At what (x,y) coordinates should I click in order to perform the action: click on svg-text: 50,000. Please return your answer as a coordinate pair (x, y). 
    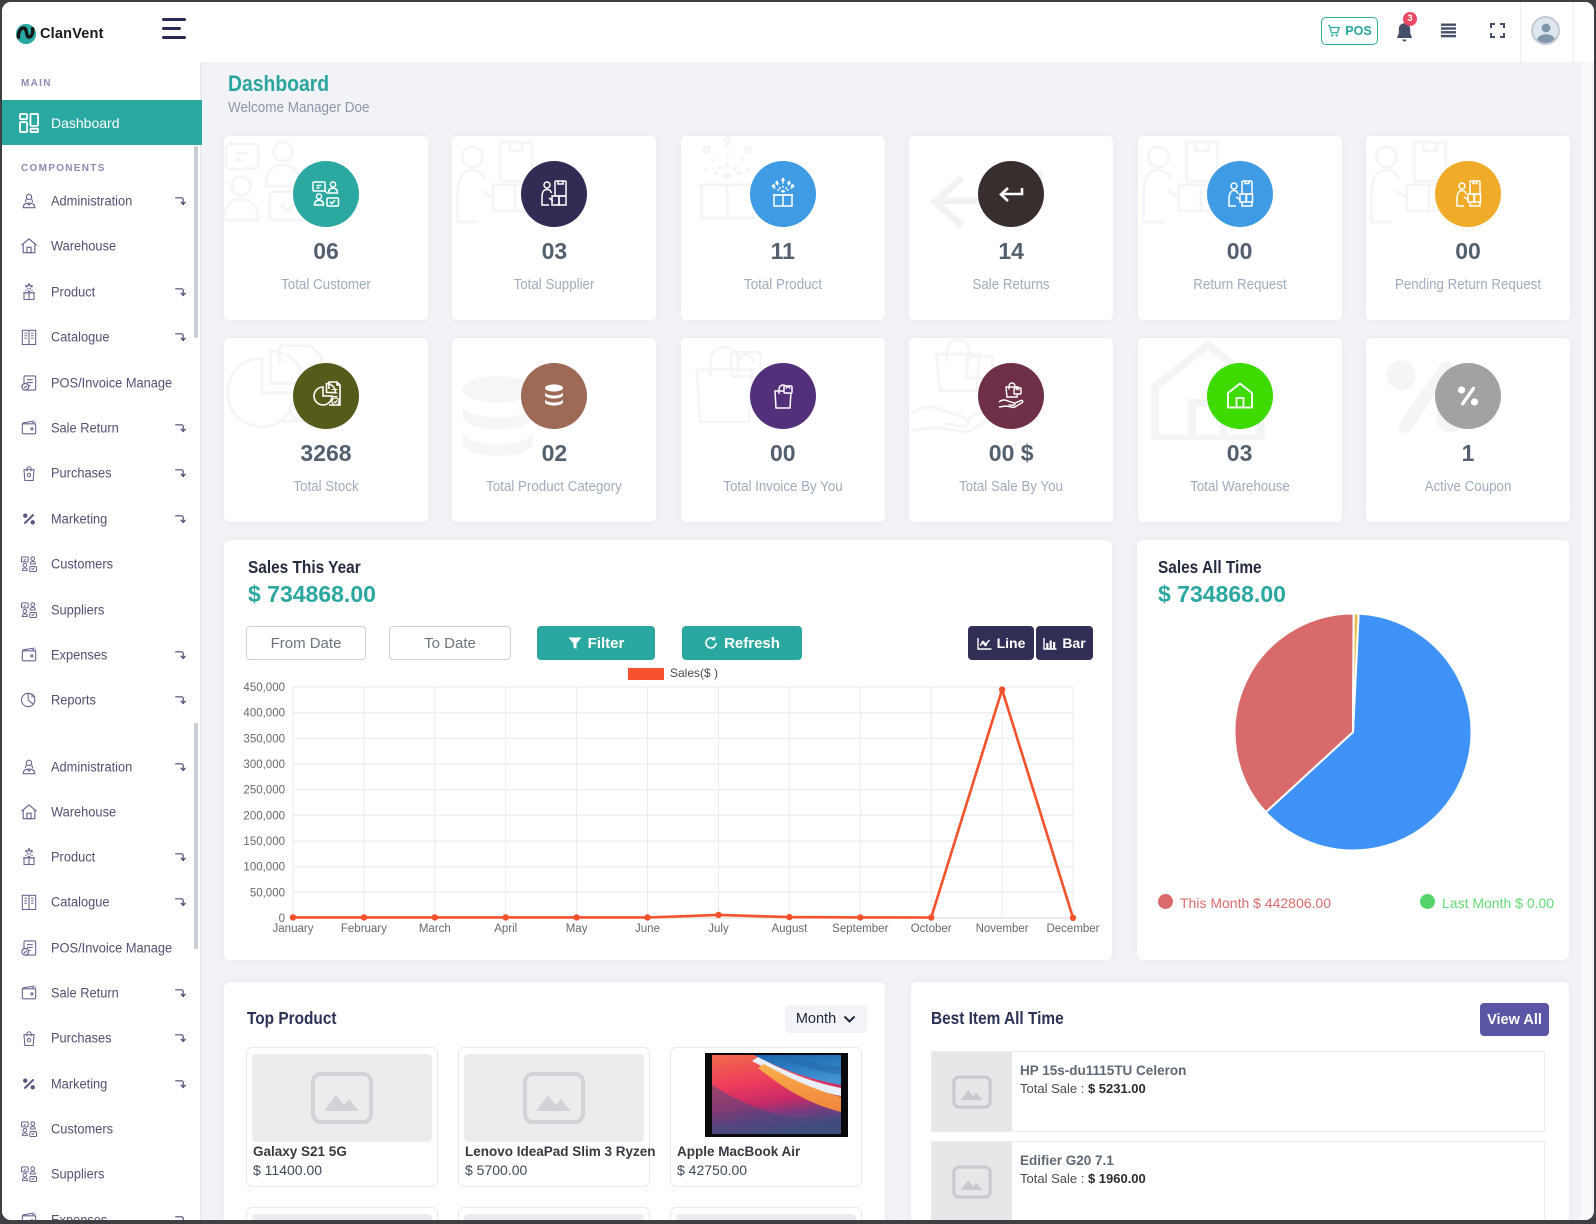
    Looking at the image, I should click on (267, 893).